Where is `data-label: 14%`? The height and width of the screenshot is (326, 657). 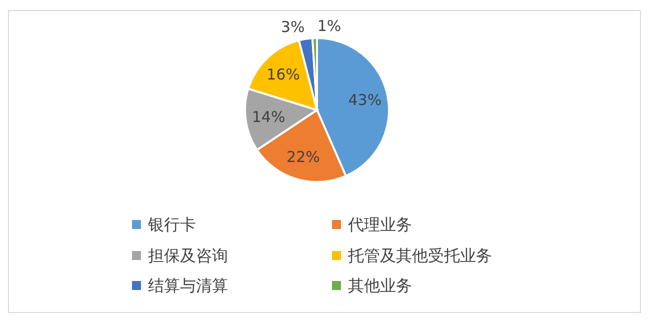 data-label: 14% is located at coordinates (269, 117).